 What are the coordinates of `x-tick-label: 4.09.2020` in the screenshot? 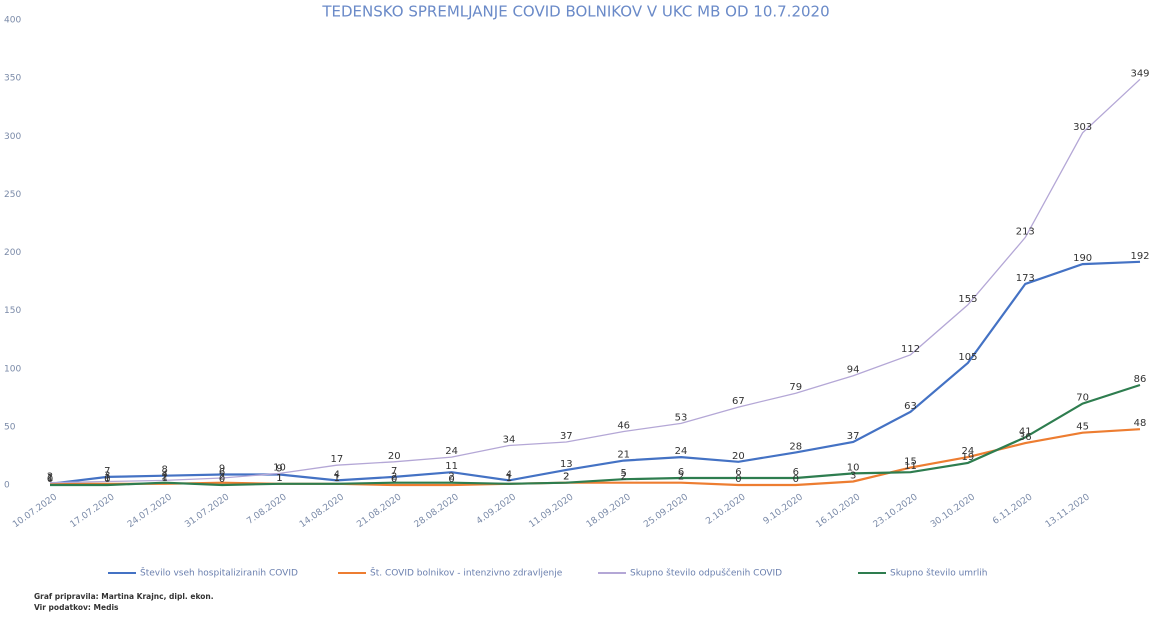 It's located at (496, 509).